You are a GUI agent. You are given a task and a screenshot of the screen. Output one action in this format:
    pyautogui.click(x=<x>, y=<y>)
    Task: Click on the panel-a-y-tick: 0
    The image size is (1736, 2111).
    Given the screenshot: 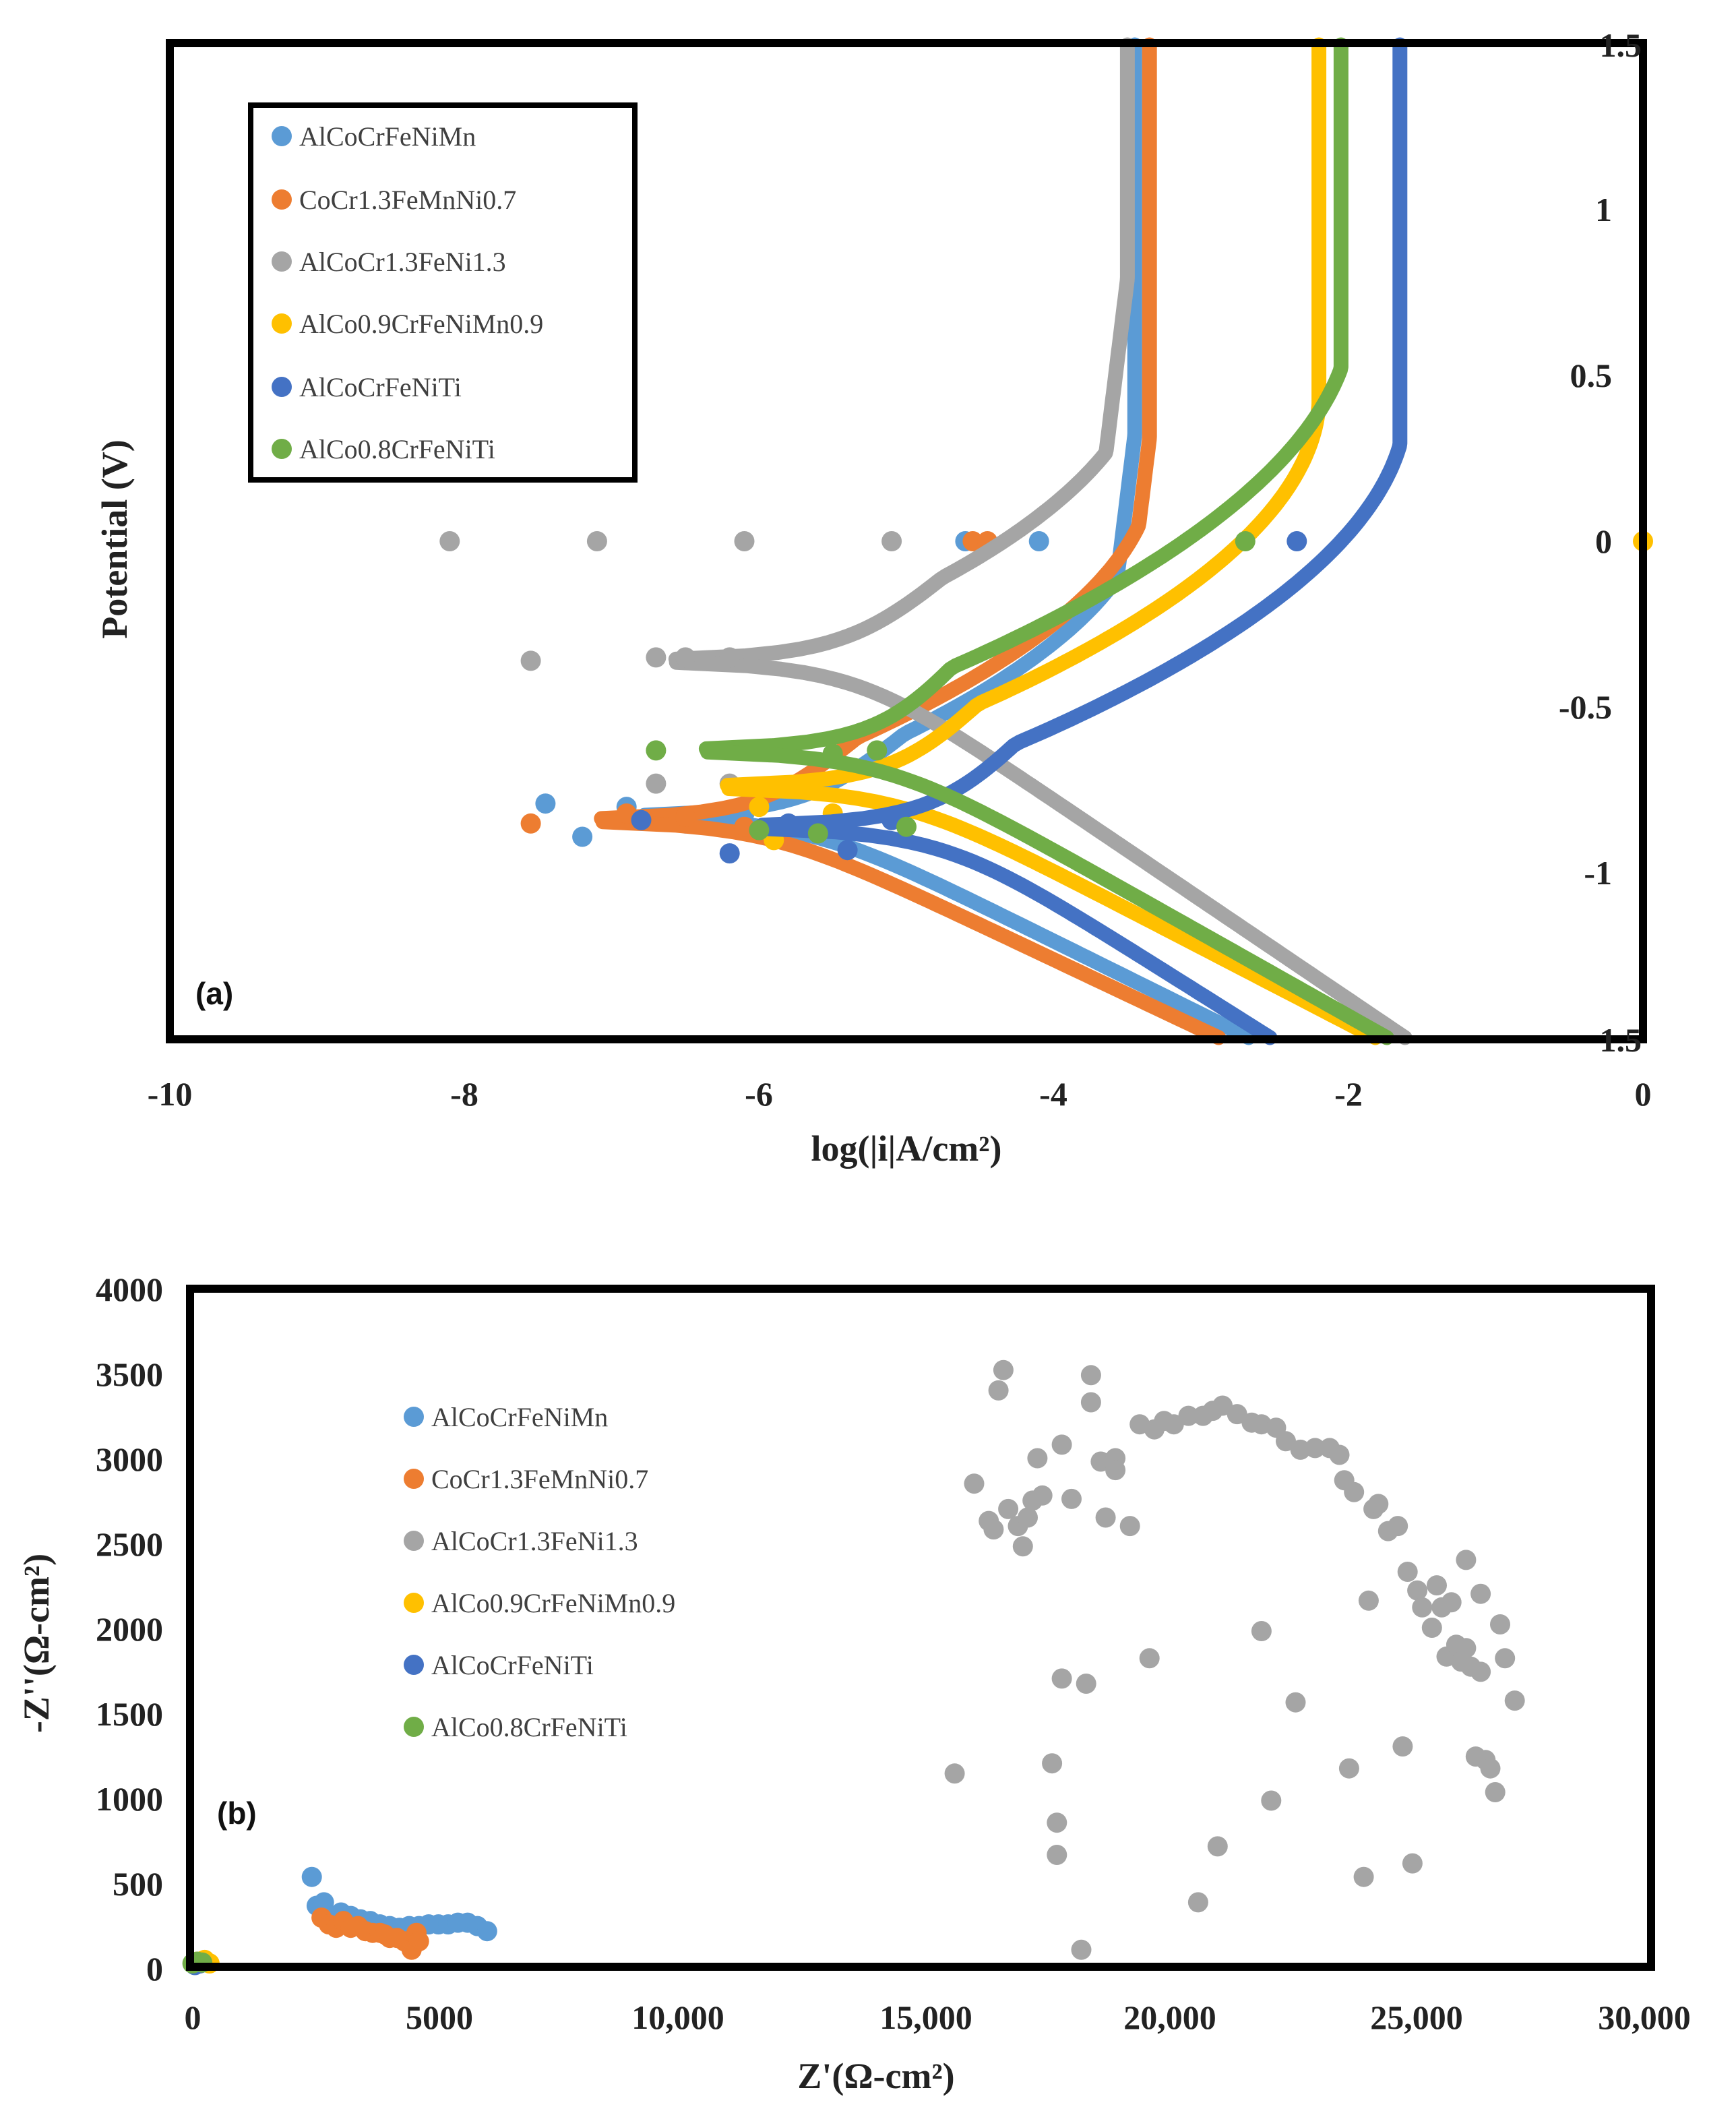 What is the action you would take?
    pyautogui.click(x=1603, y=541)
    